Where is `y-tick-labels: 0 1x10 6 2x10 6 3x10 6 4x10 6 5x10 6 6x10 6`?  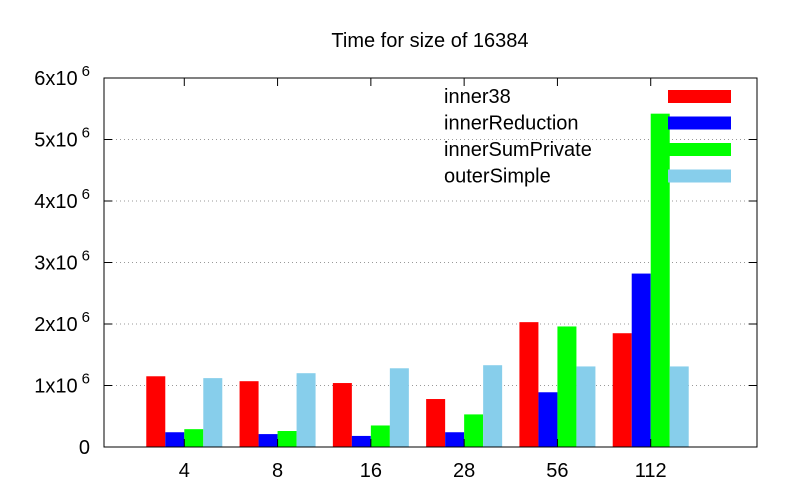
y-tick-labels: 0 1x10 6 2x10 6 3x10 6 4x10 6 5x10 6 6x10 6 is located at coordinates (62, 261).